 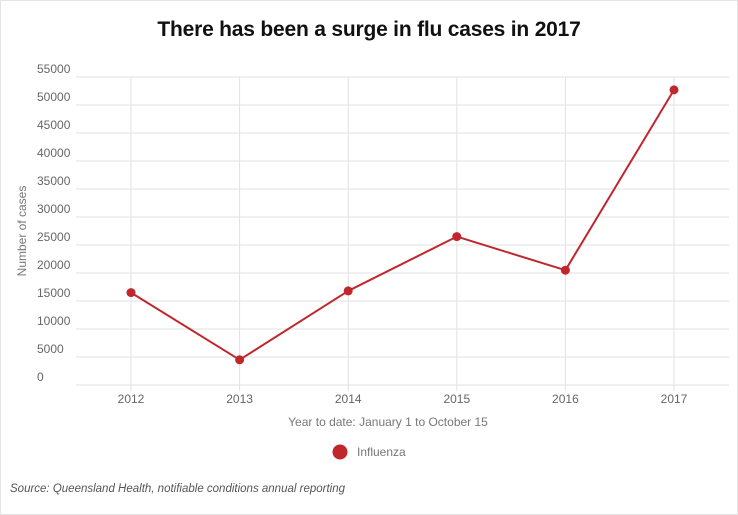 I want to click on y-tick-label: 40000, so click(x=54, y=153).